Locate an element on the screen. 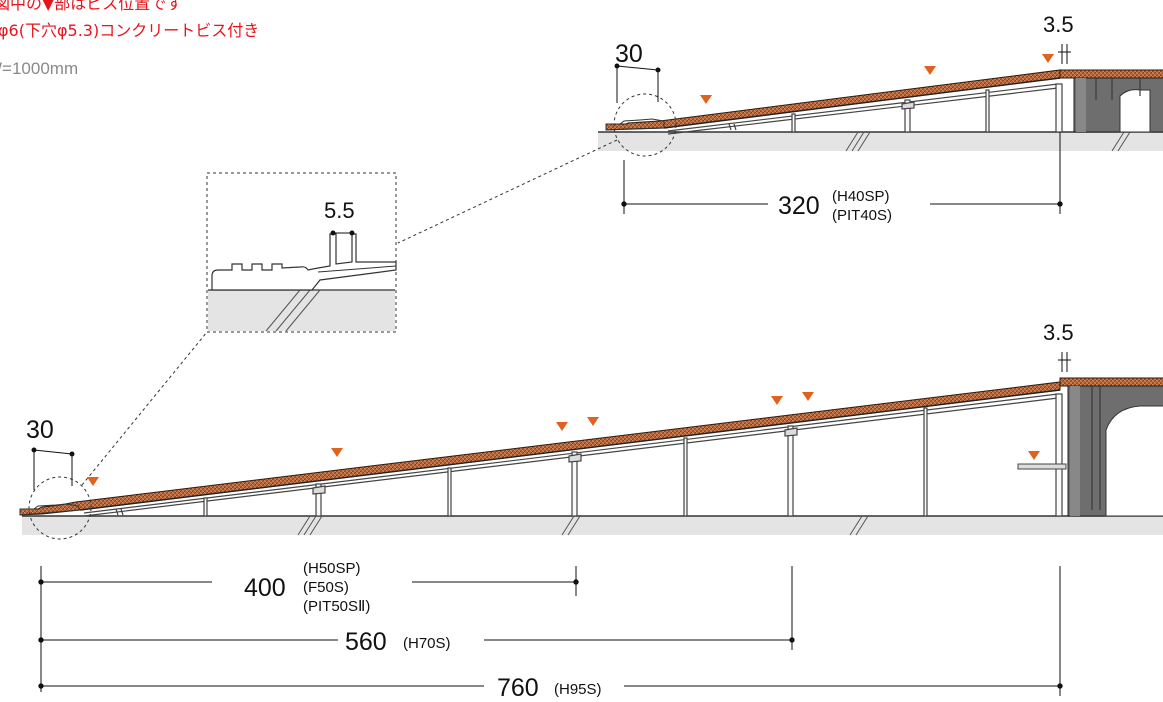 The image size is (1163, 702). lower-support-frame is located at coordinates (573, 455).